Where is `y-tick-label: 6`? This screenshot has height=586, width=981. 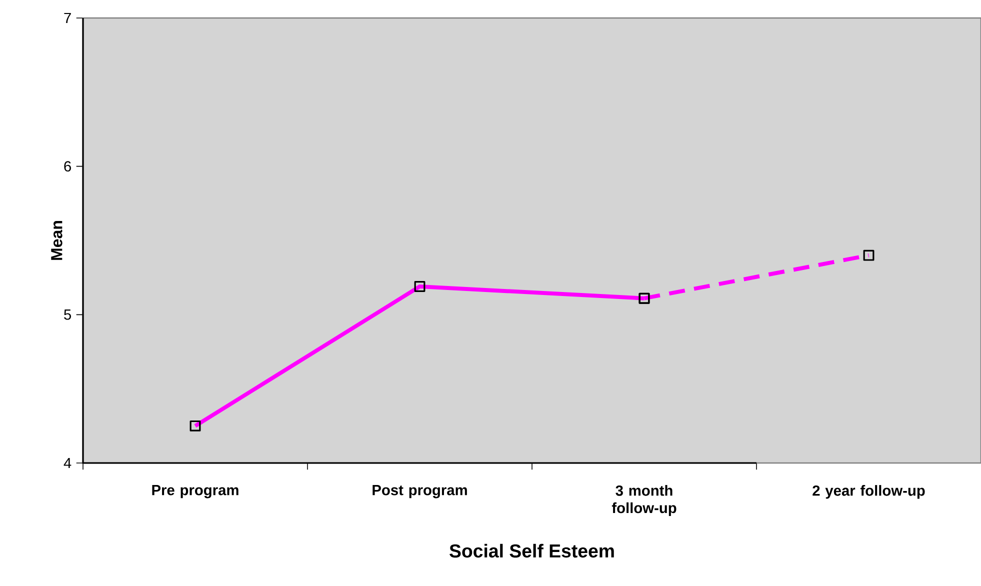
y-tick-label: 6 is located at coordinates (67, 166).